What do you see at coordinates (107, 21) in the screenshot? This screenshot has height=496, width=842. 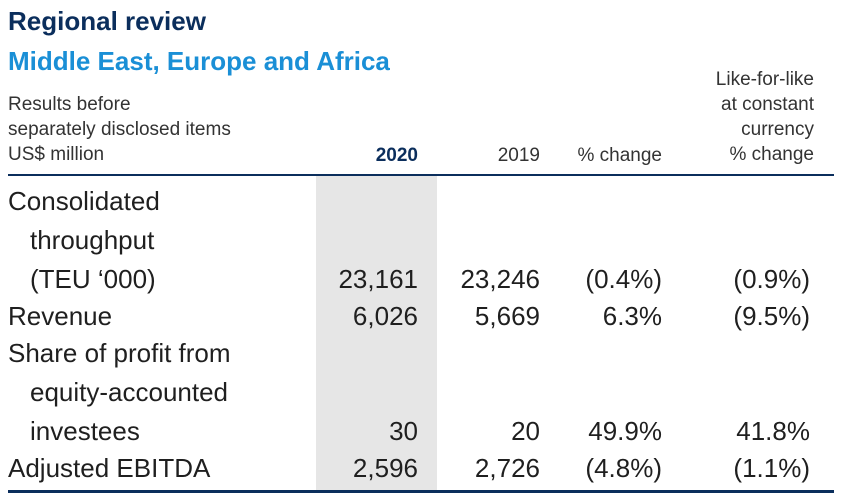 I see `page-title: Regional review` at bounding box center [107, 21].